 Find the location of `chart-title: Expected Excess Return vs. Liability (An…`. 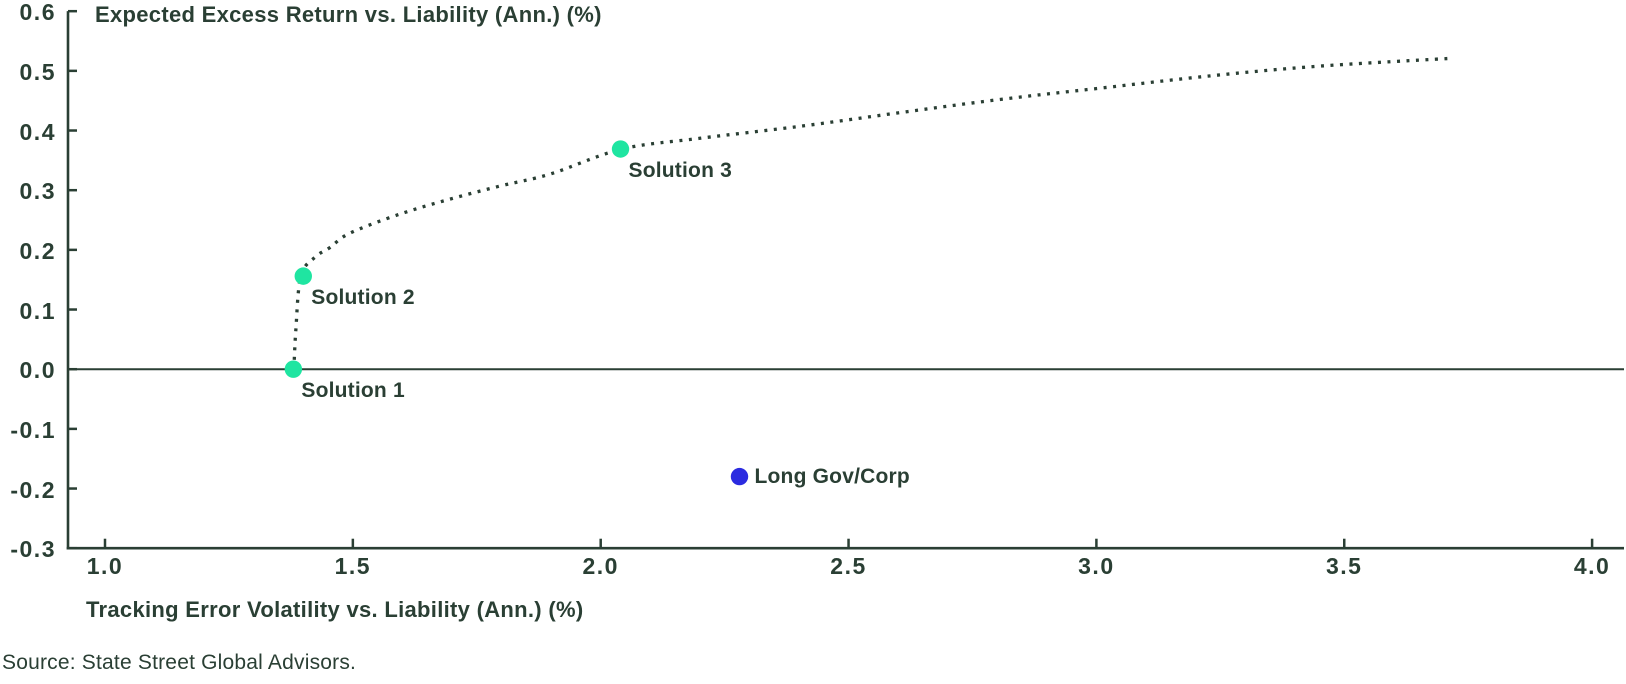

chart-title: Expected Excess Return vs. Liability (An… is located at coordinates (348, 14).